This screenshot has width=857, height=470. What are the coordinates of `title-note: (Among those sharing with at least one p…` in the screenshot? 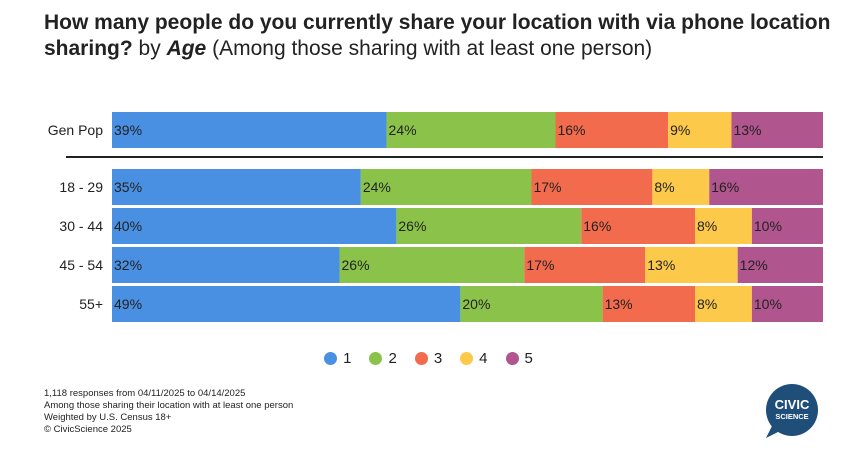 It's located at (432, 48).